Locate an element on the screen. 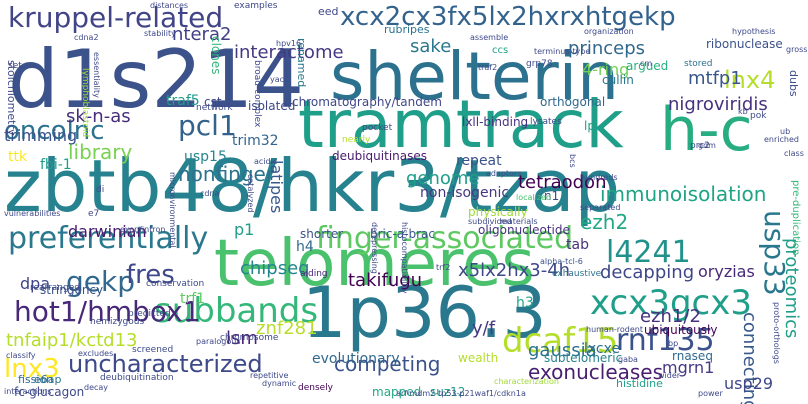 This screenshot has width=808, height=404. cloud-word: shorter is located at coordinates (322, 234).